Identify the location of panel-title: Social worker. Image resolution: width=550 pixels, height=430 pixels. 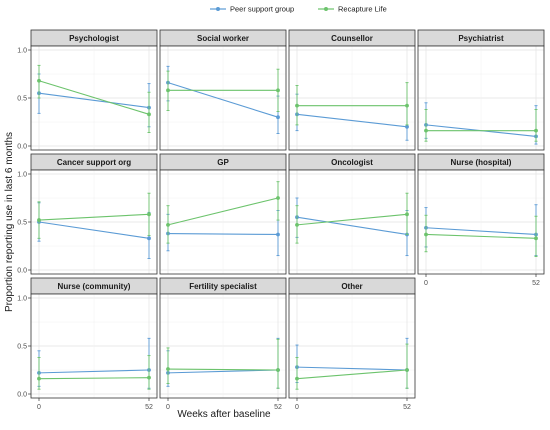
(223, 38).